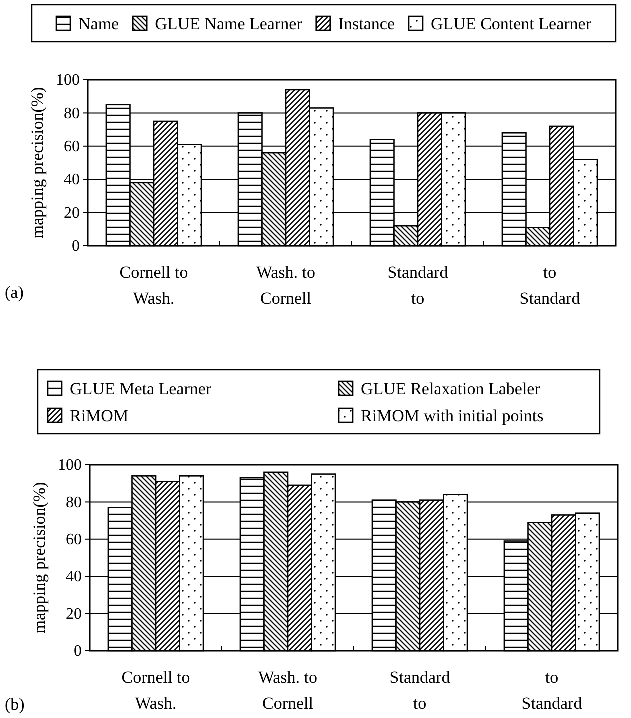  Describe the element at coordinates (366, 24) in the screenshot. I see `legend-label: Instance` at that location.